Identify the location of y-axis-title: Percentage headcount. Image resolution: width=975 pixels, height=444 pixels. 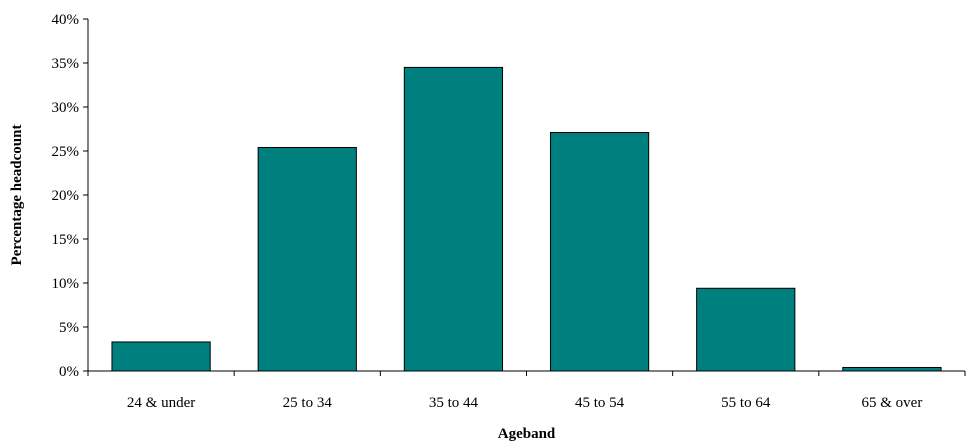
(17, 195).